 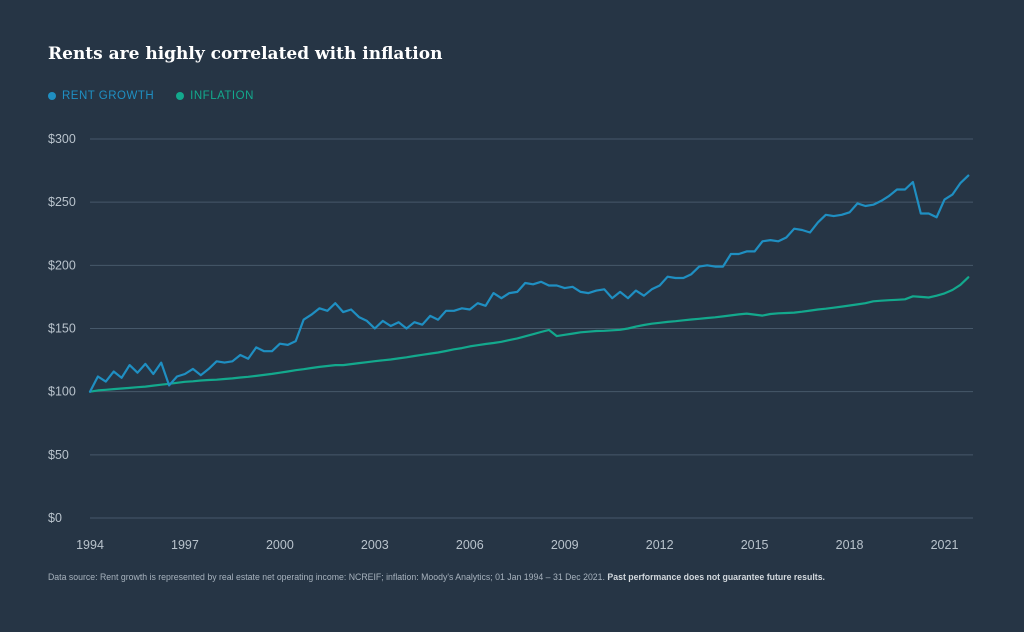 I want to click on x-tick-label: 2000, so click(x=280, y=545).